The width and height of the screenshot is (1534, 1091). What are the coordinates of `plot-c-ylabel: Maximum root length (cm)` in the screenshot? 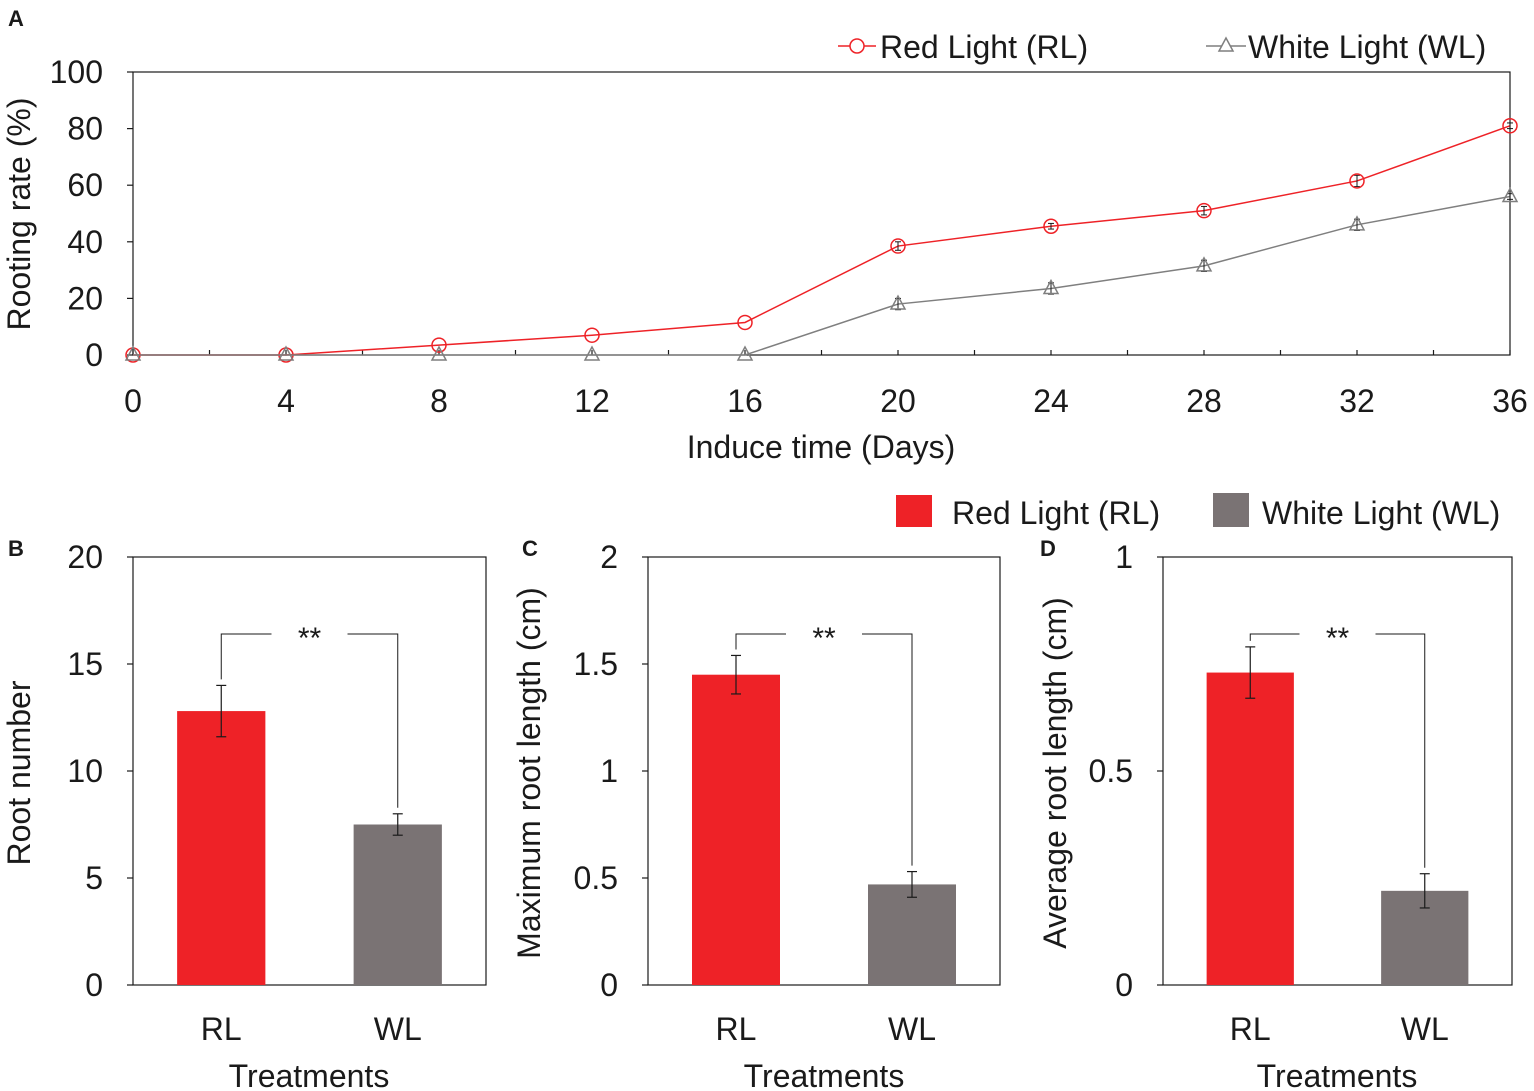 It's located at (529, 773).